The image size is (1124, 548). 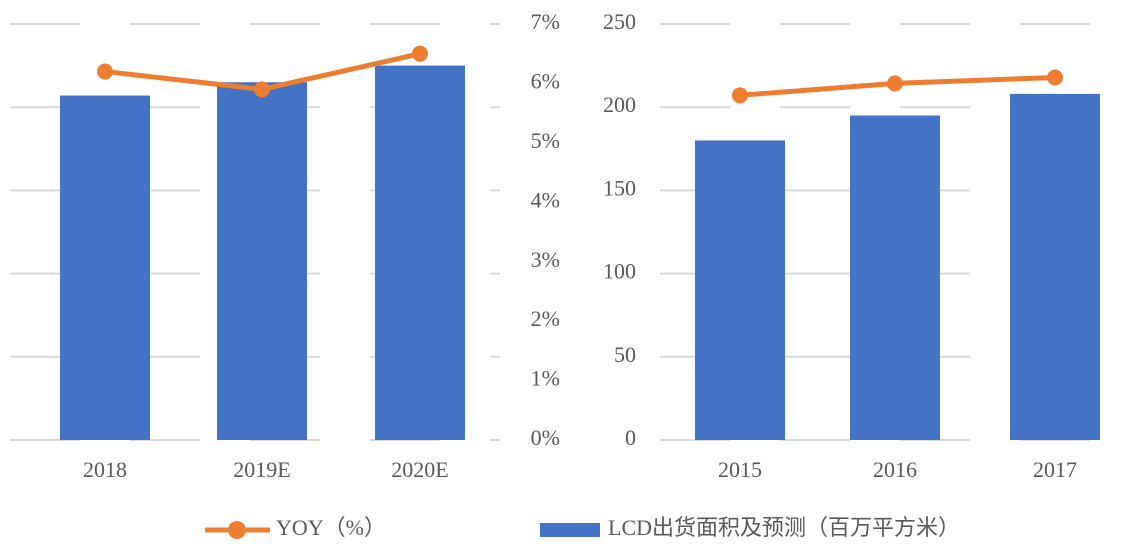 I want to click on y-tick-label: 50, so click(x=625, y=354).